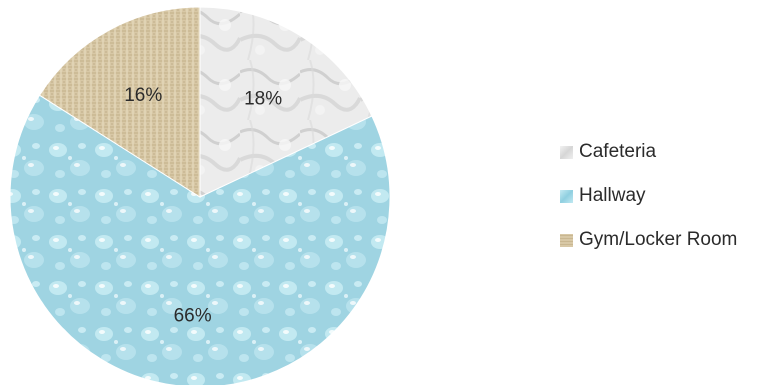 The image size is (784, 385). I want to click on pie-data-labels: 18% 66% 16%, so click(203, 206).